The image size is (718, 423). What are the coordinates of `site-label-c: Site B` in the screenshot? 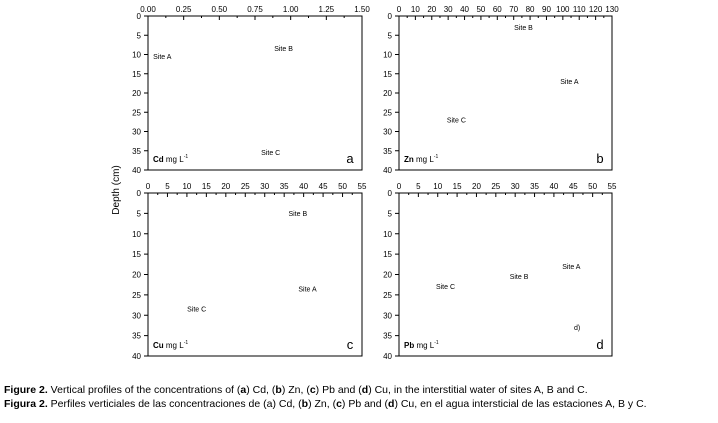 It's located at (297, 214).